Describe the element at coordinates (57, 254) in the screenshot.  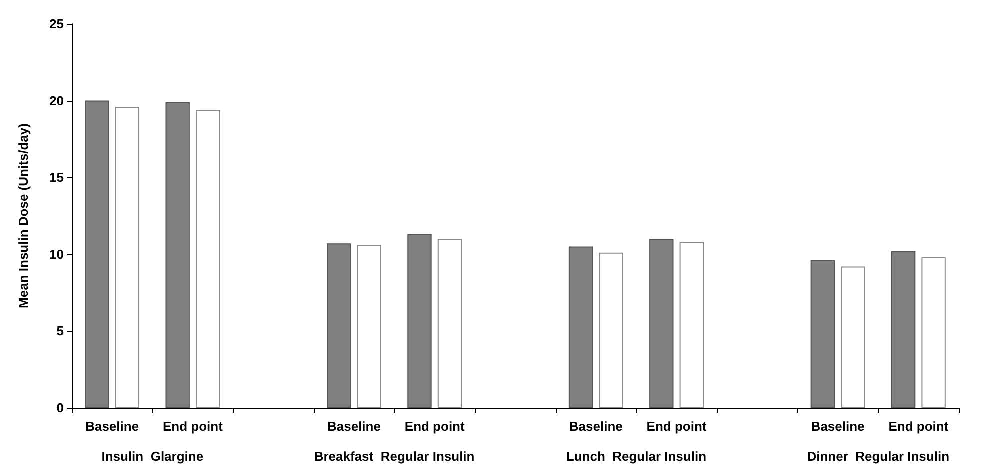
I see `y-tick-label: 10` at that location.